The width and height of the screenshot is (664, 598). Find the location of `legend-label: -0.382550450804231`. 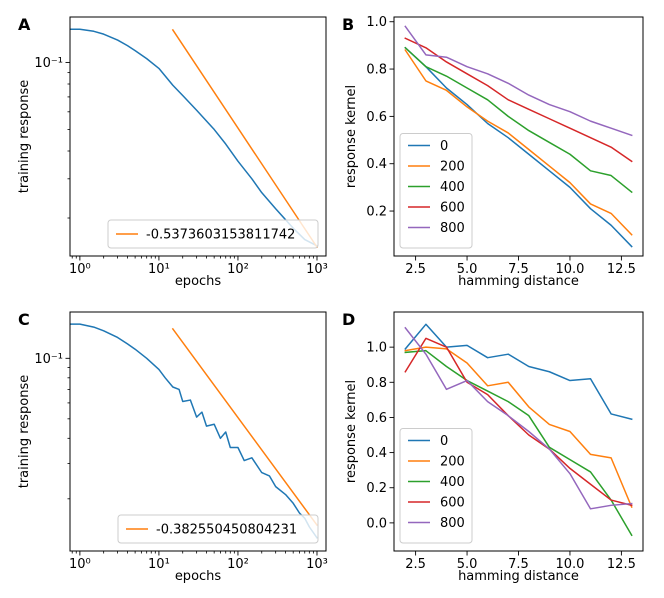

legend-label: -0.382550450804231 is located at coordinates (226, 530).